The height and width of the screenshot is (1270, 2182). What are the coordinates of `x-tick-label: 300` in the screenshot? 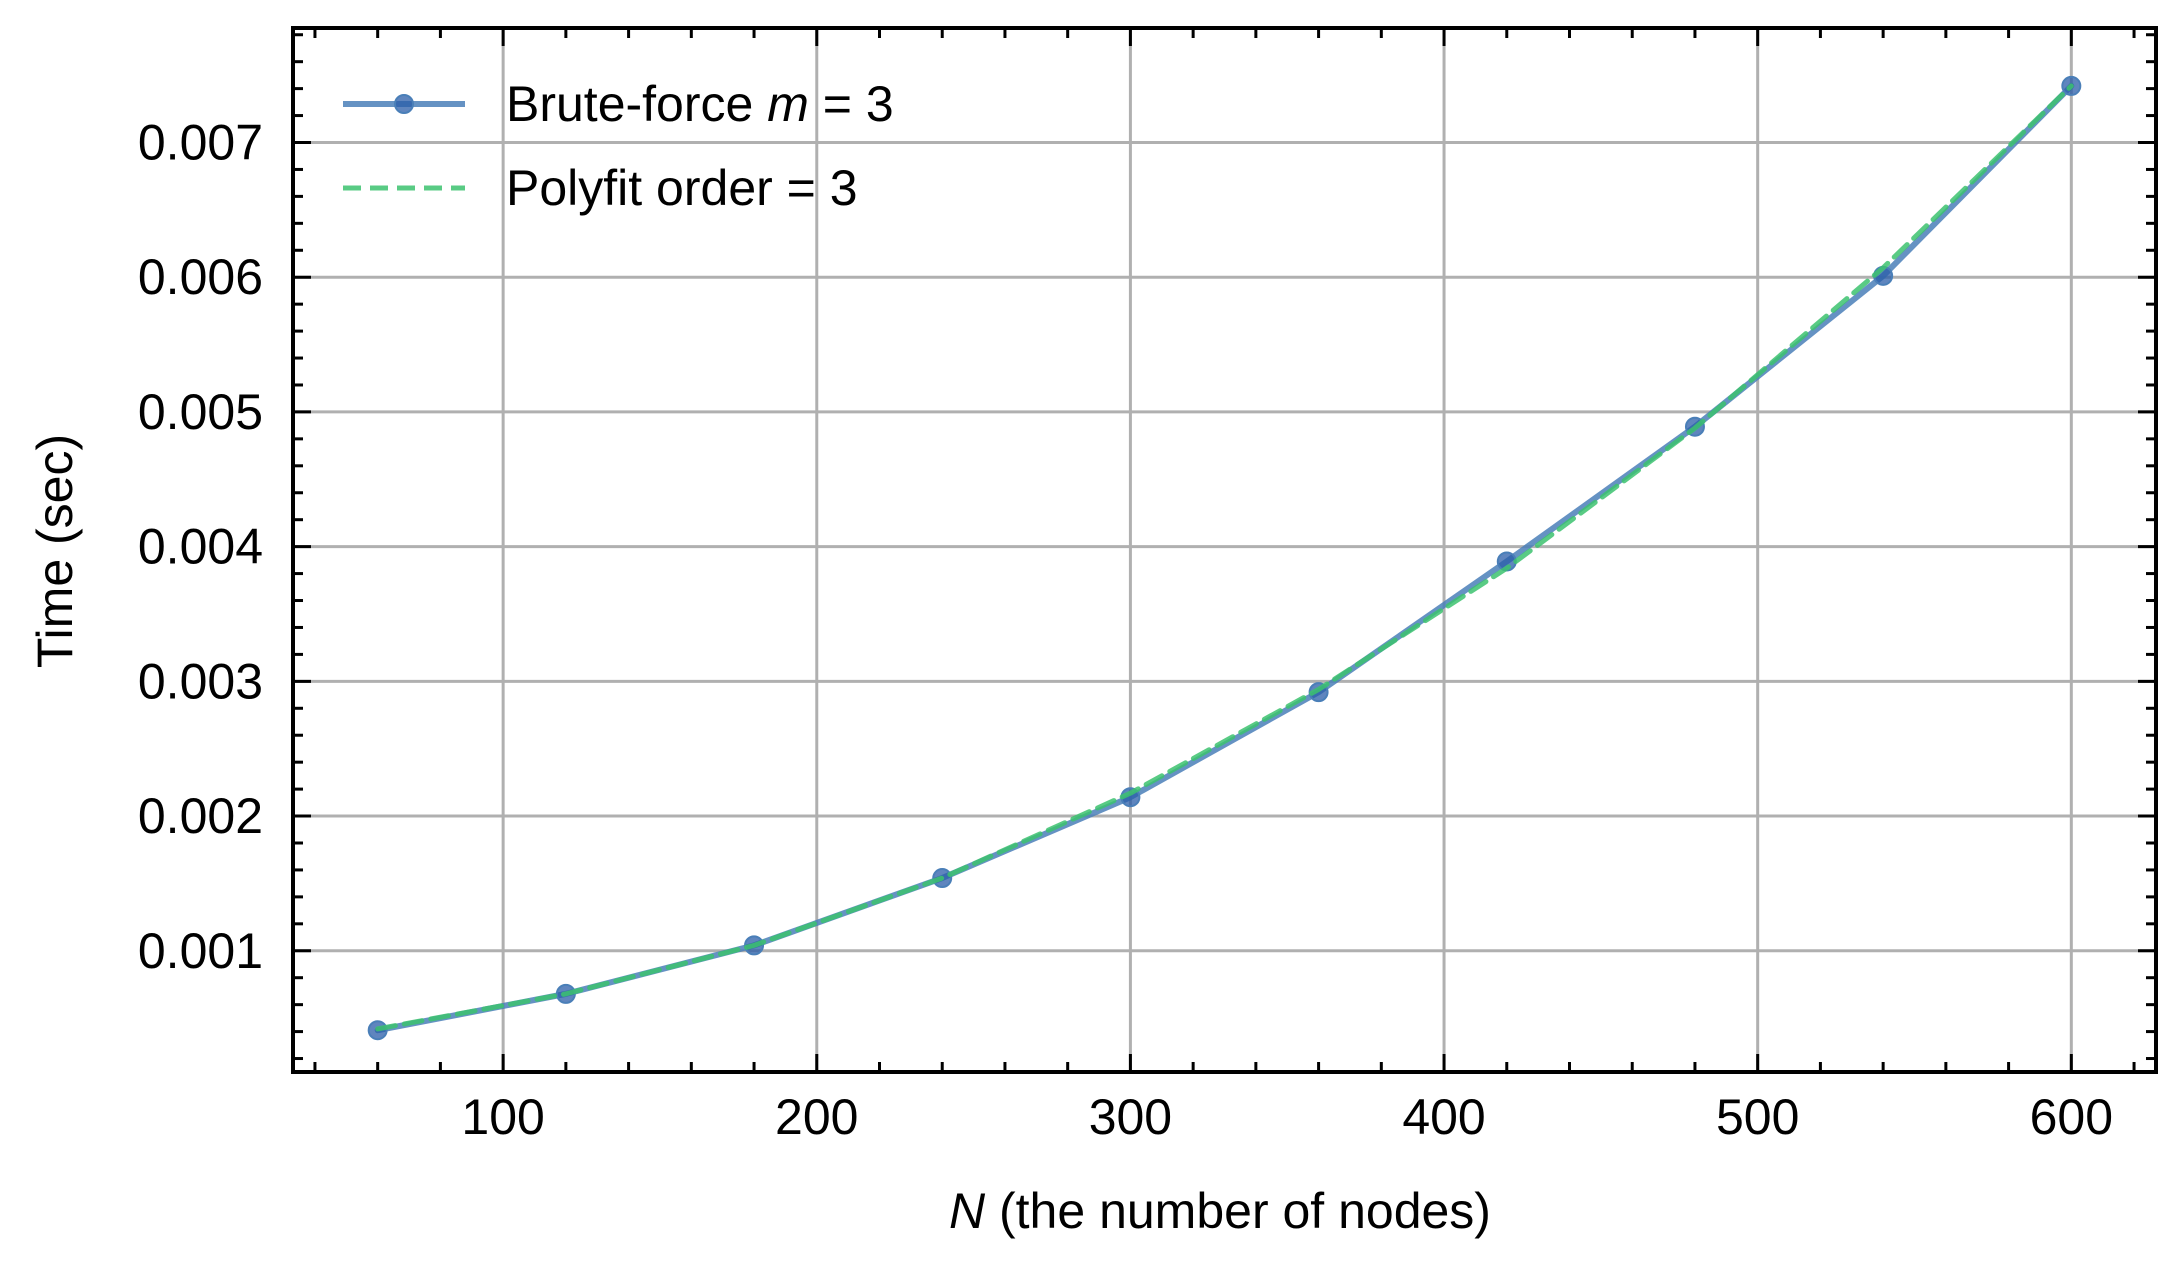 It's located at (1130, 1117).